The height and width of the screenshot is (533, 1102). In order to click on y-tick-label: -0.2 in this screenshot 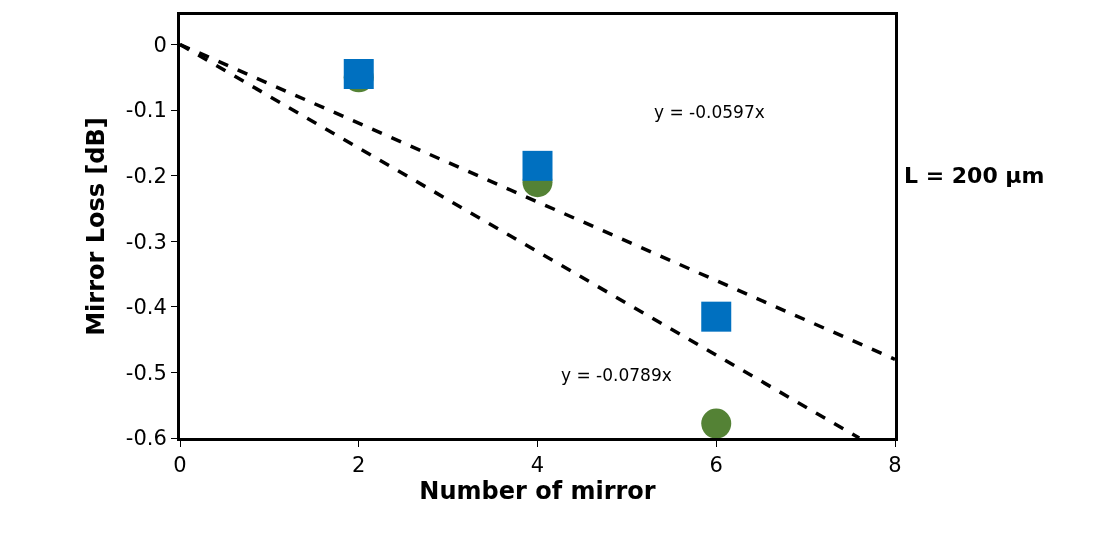, I will do `click(146, 176)`.